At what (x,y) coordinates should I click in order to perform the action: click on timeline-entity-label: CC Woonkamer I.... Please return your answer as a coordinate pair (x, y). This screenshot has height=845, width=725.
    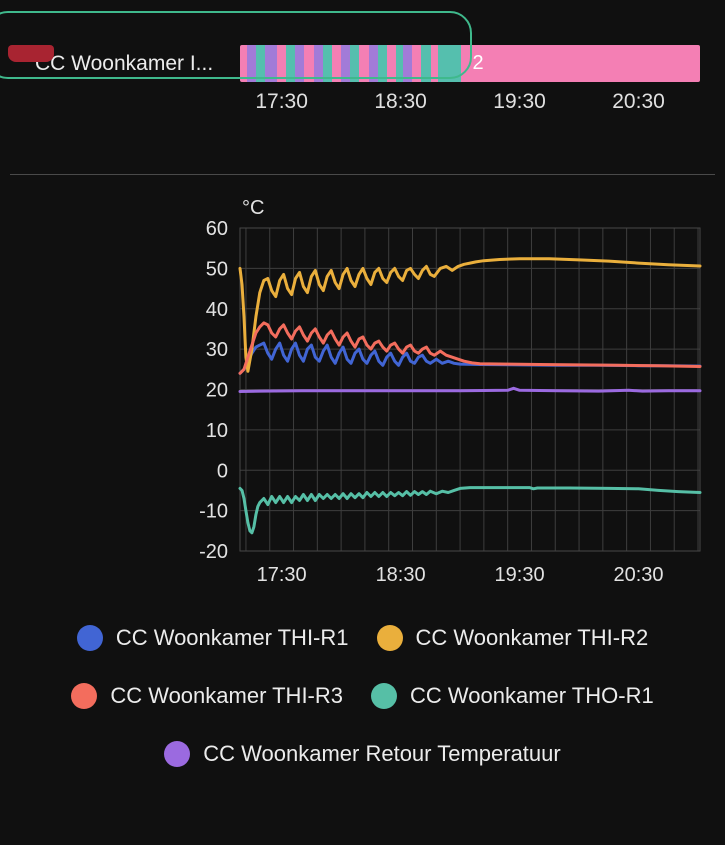
    Looking at the image, I should click on (124, 63).